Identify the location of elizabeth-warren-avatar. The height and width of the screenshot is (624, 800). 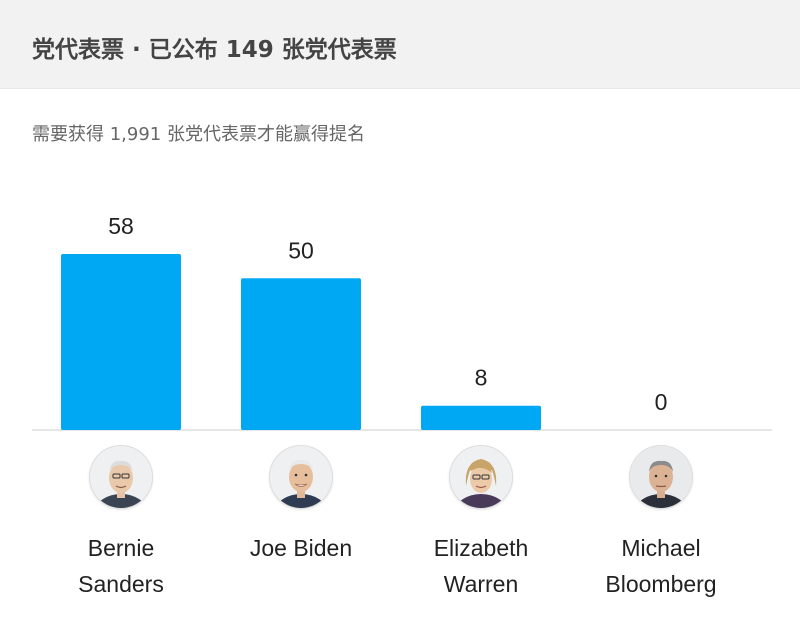
(481, 477).